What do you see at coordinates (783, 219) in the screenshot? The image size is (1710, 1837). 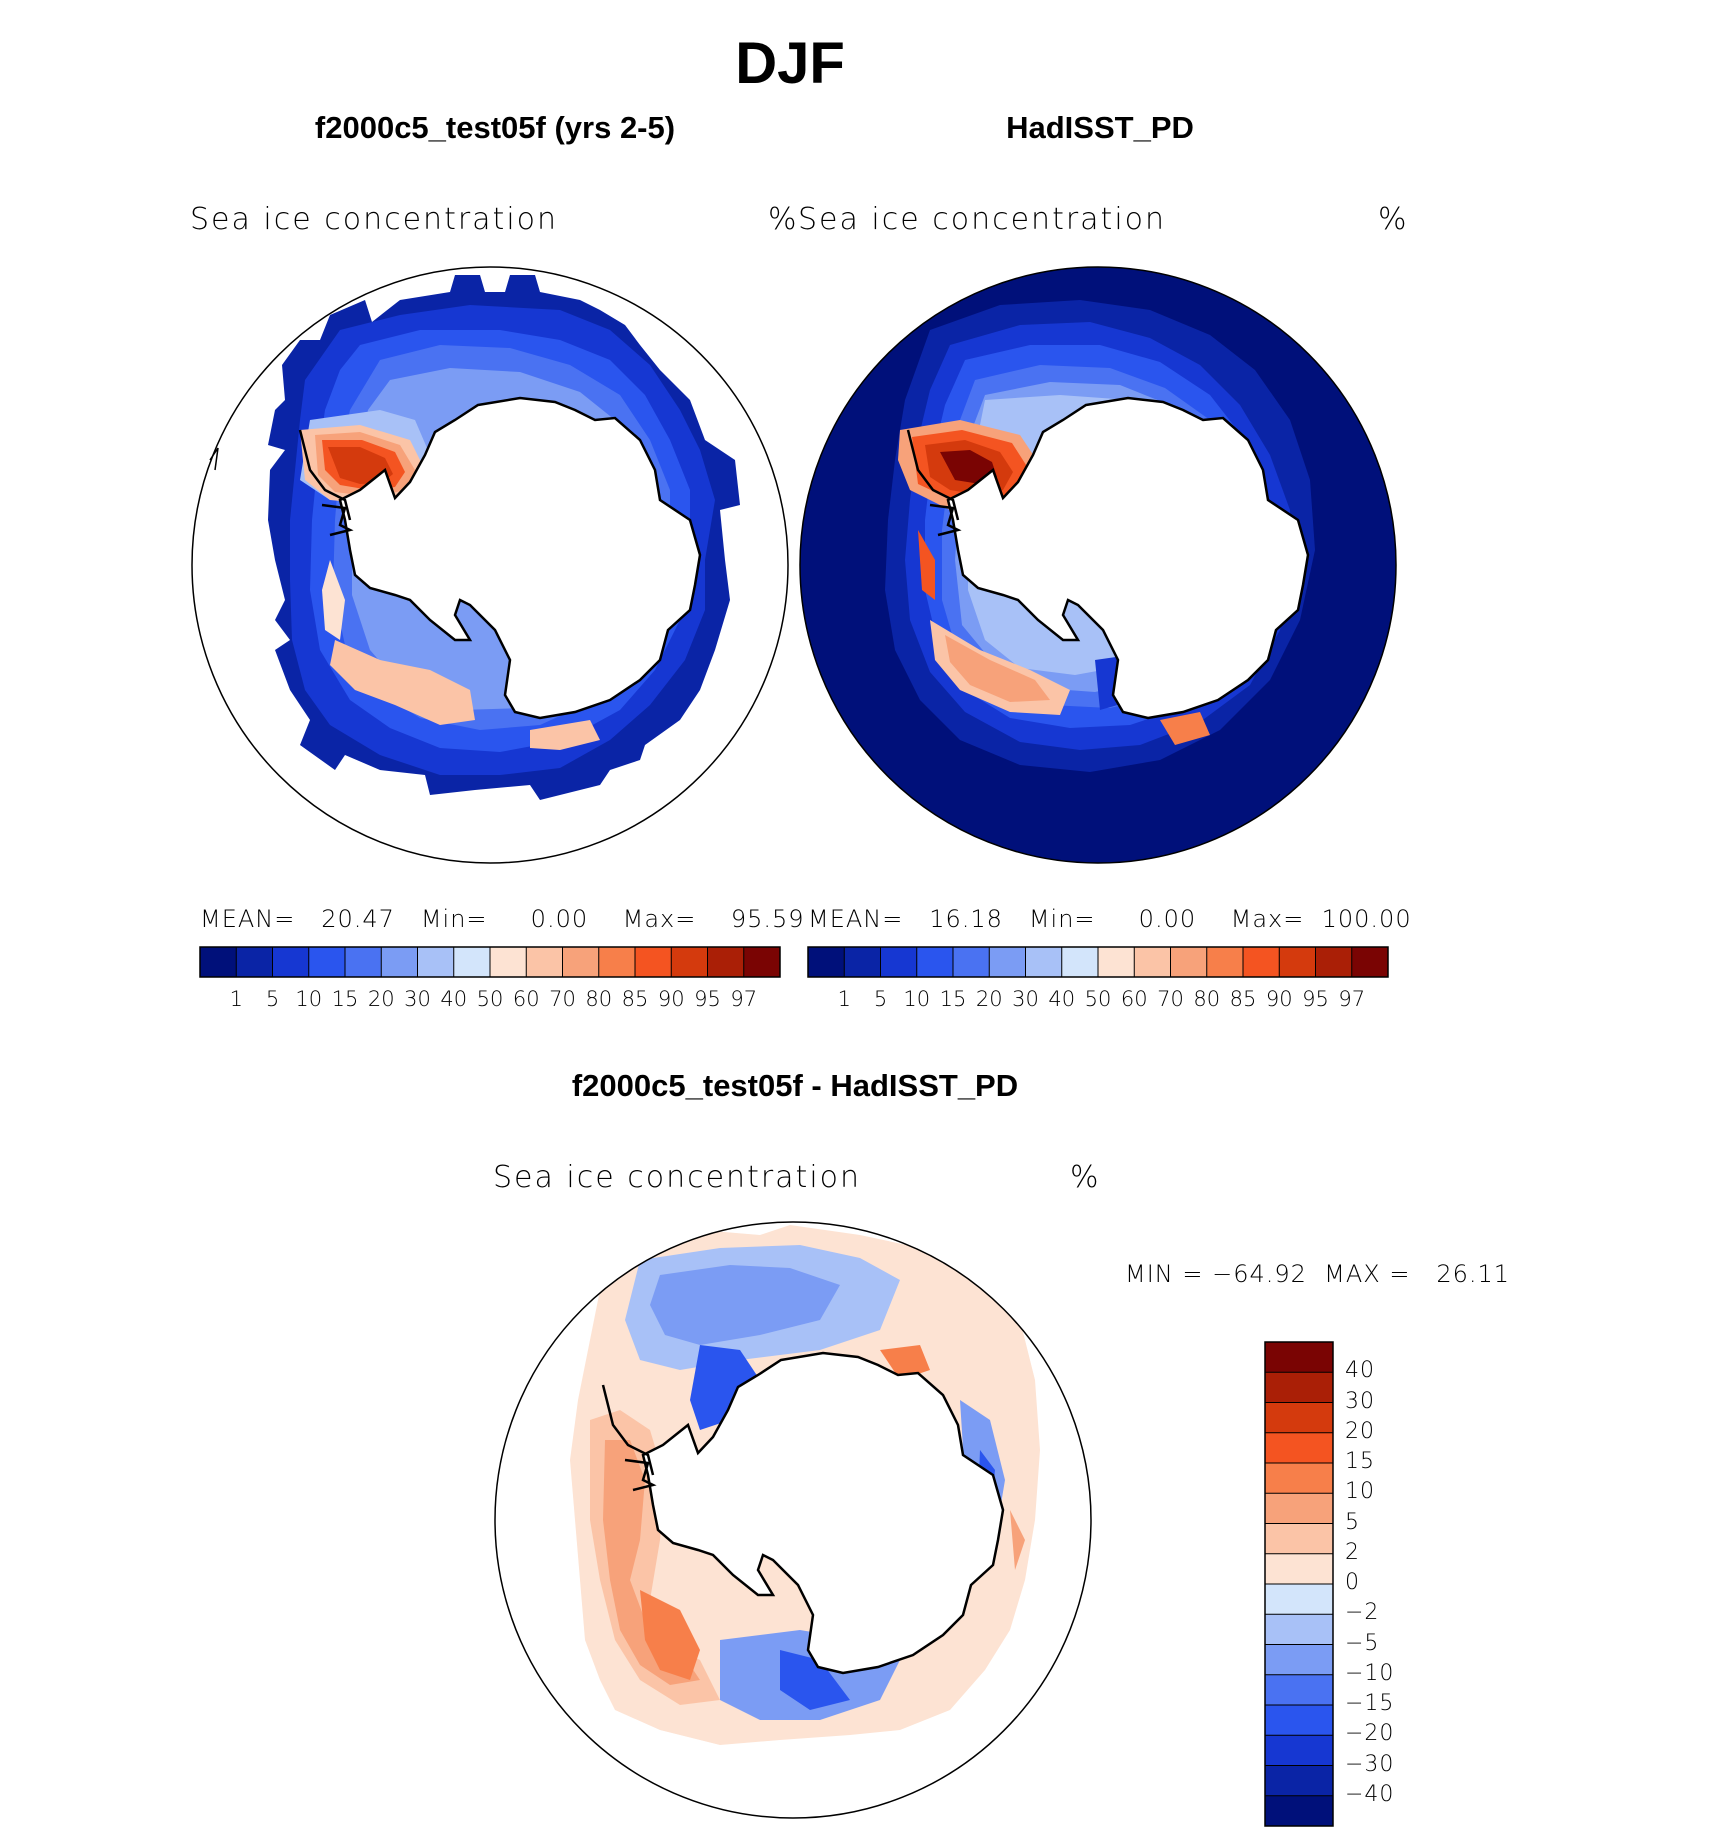 I see `model-units-label: %` at bounding box center [783, 219].